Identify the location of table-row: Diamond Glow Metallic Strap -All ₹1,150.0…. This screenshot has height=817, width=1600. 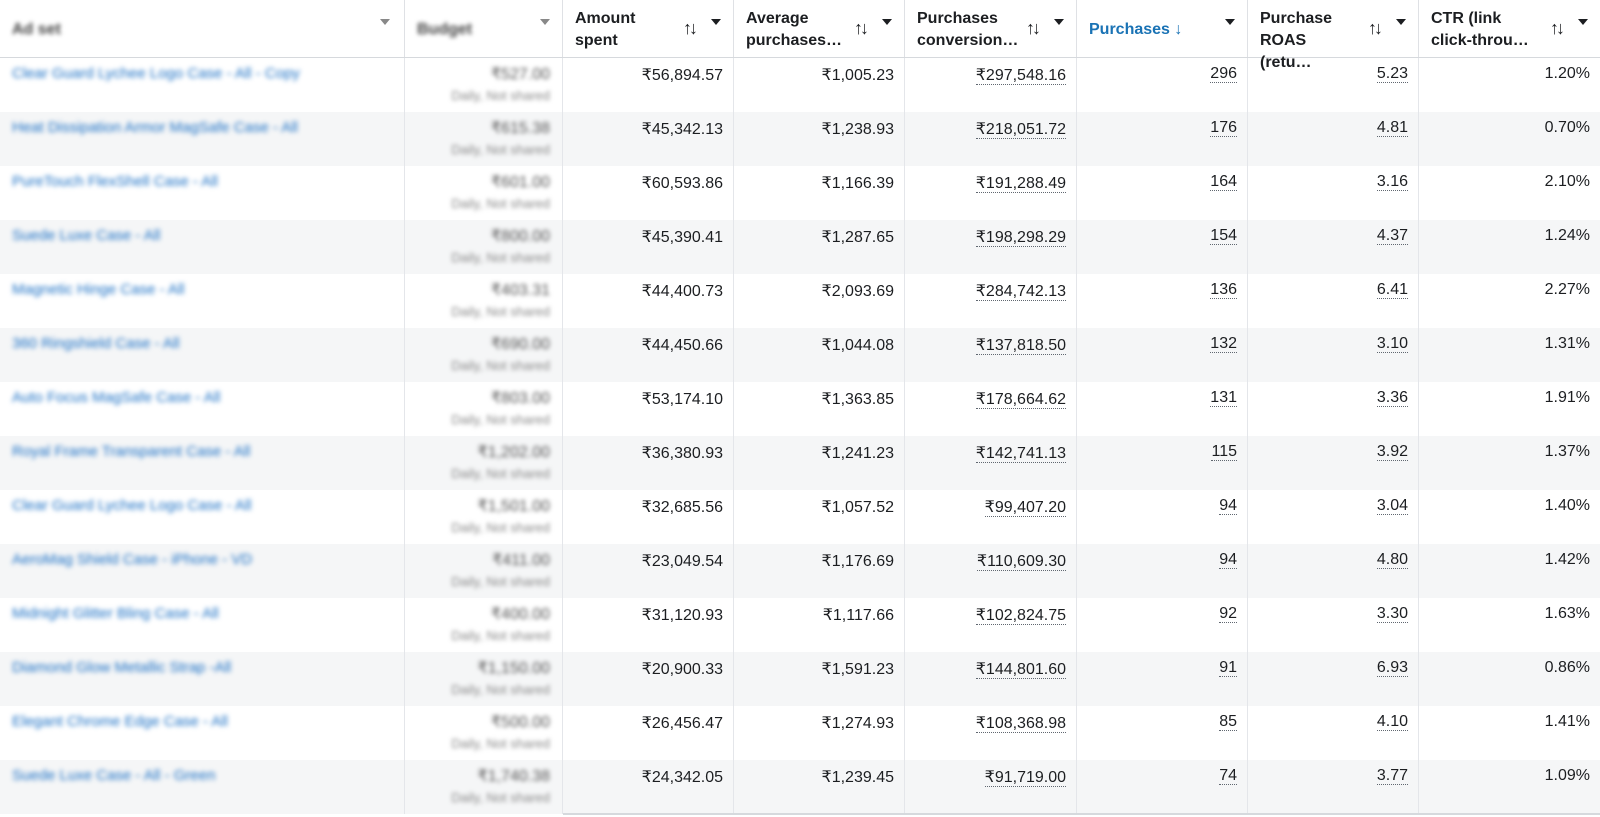
(800, 679).